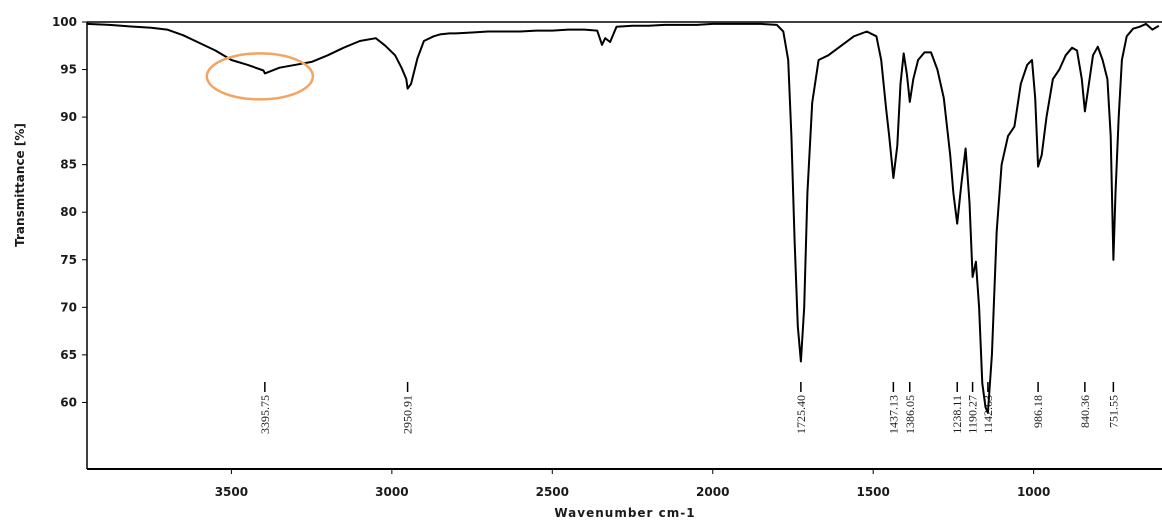 This screenshot has width=1162, height=522. Describe the element at coordinates (20, 185) in the screenshot. I see `y-axis-title: Transmittance [%]` at that location.